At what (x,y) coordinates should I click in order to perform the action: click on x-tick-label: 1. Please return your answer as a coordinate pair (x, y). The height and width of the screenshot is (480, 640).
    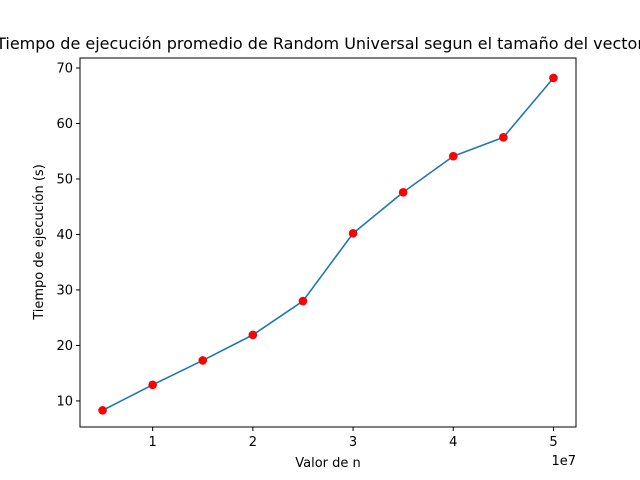
    Looking at the image, I should click on (153, 442).